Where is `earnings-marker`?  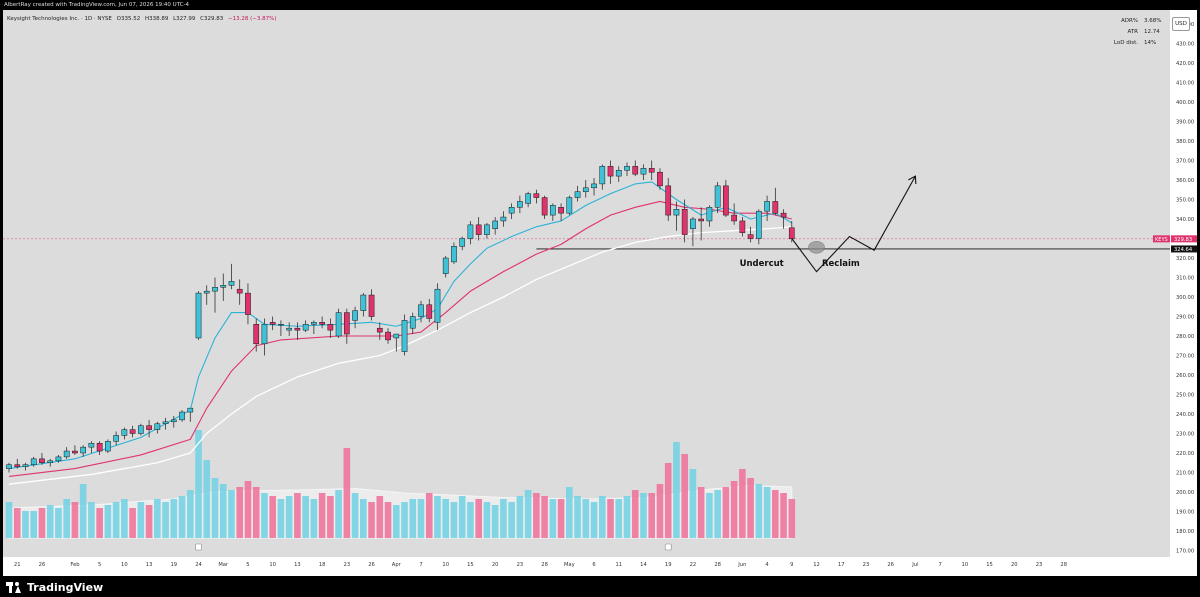
earnings-marker is located at coordinates (198, 547).